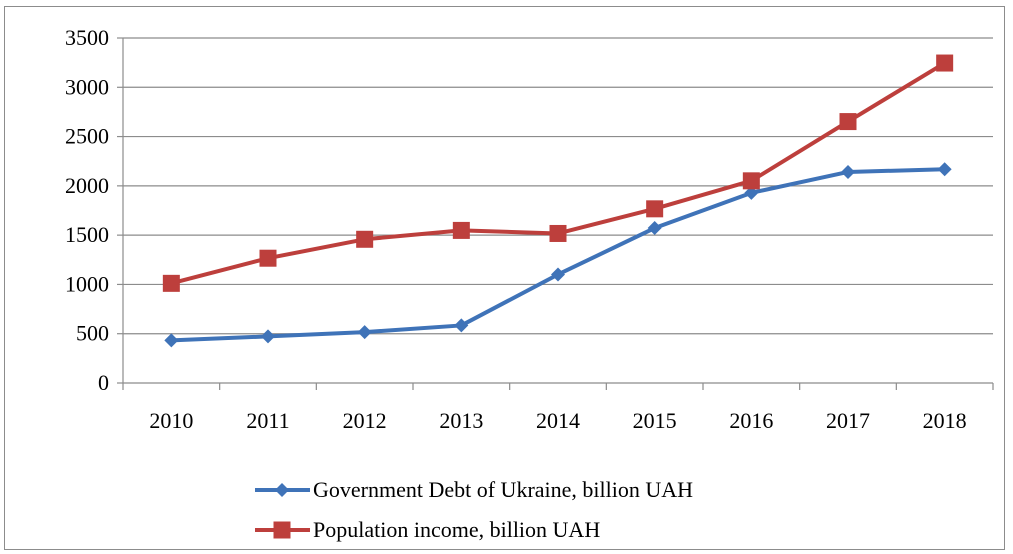  What do you see at coordinates (87, 234) in the screenshot?
I see `y-tick-label: 1500` at bounding box center [87, 234].